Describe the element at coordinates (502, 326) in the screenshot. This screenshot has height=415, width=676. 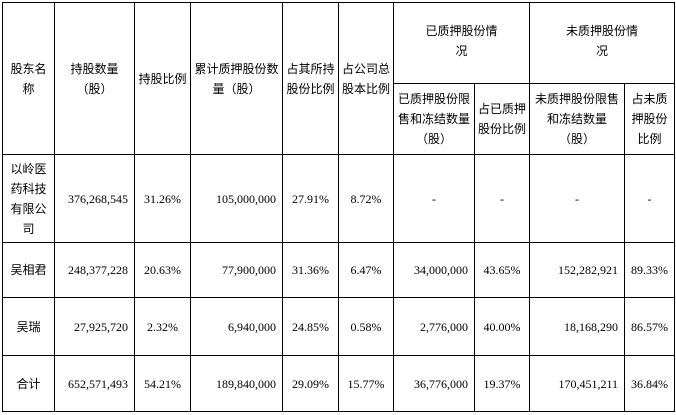
I see `cell-pledged-ratio: 40.00%` at that location.